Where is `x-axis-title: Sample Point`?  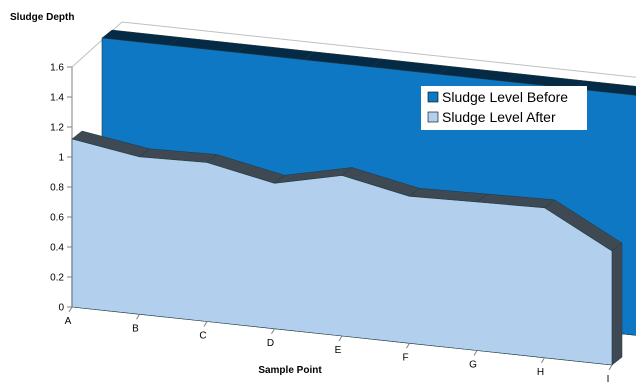 x-axis-title: Sample Point is located at coordinates (290, 370).